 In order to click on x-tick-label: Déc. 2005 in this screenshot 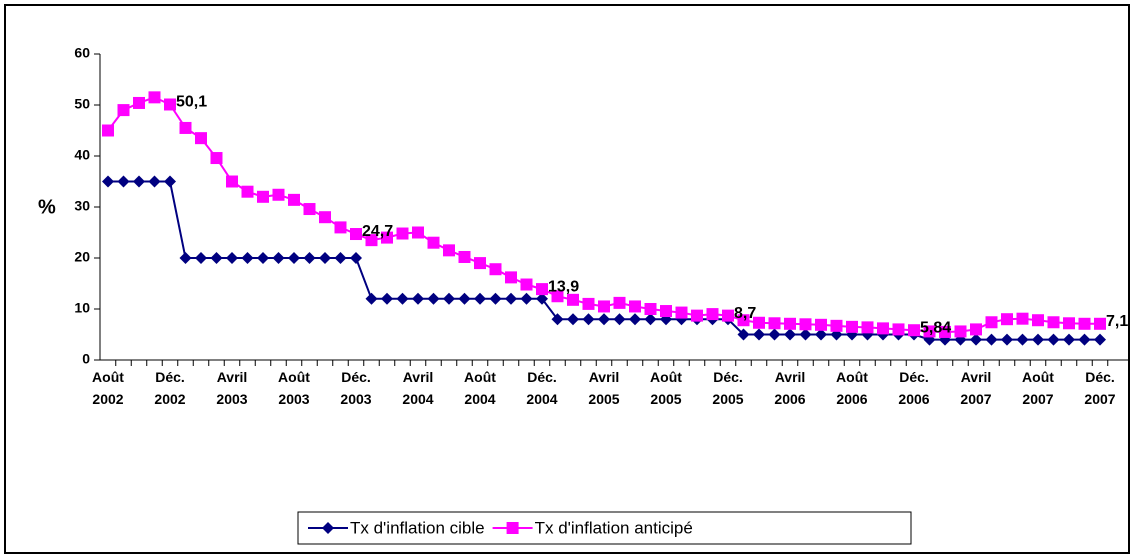, I will do `click(727, 388)`.